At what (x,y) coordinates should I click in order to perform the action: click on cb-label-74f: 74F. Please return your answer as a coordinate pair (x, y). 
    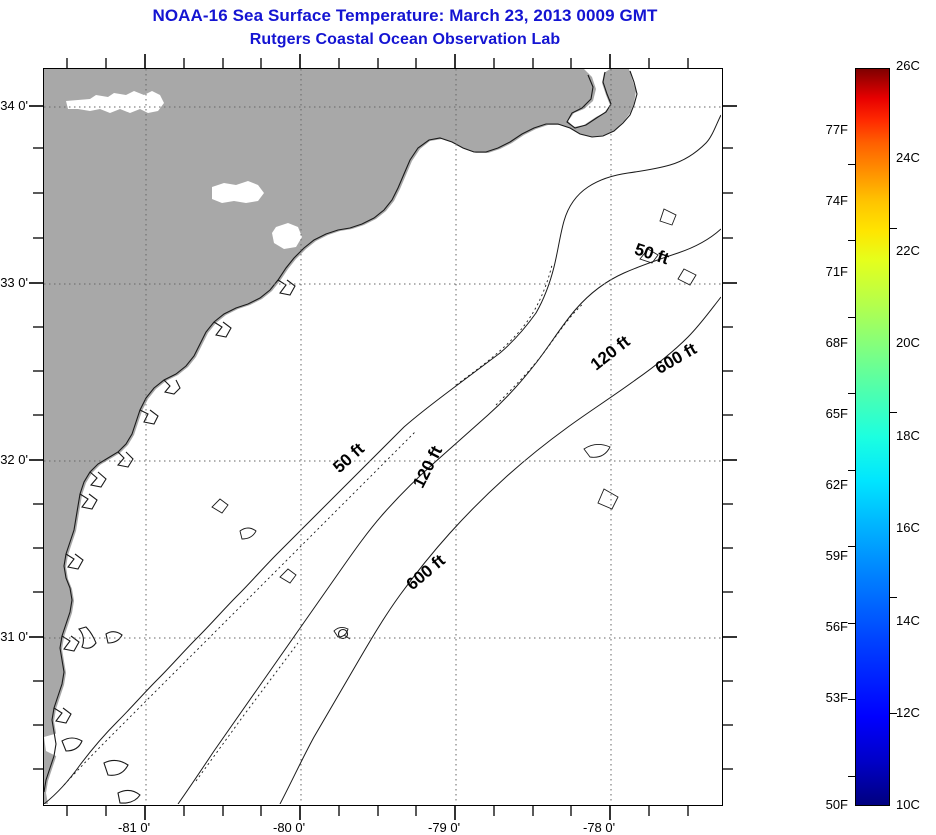
    Looking at the image, I should click on (836, 200).